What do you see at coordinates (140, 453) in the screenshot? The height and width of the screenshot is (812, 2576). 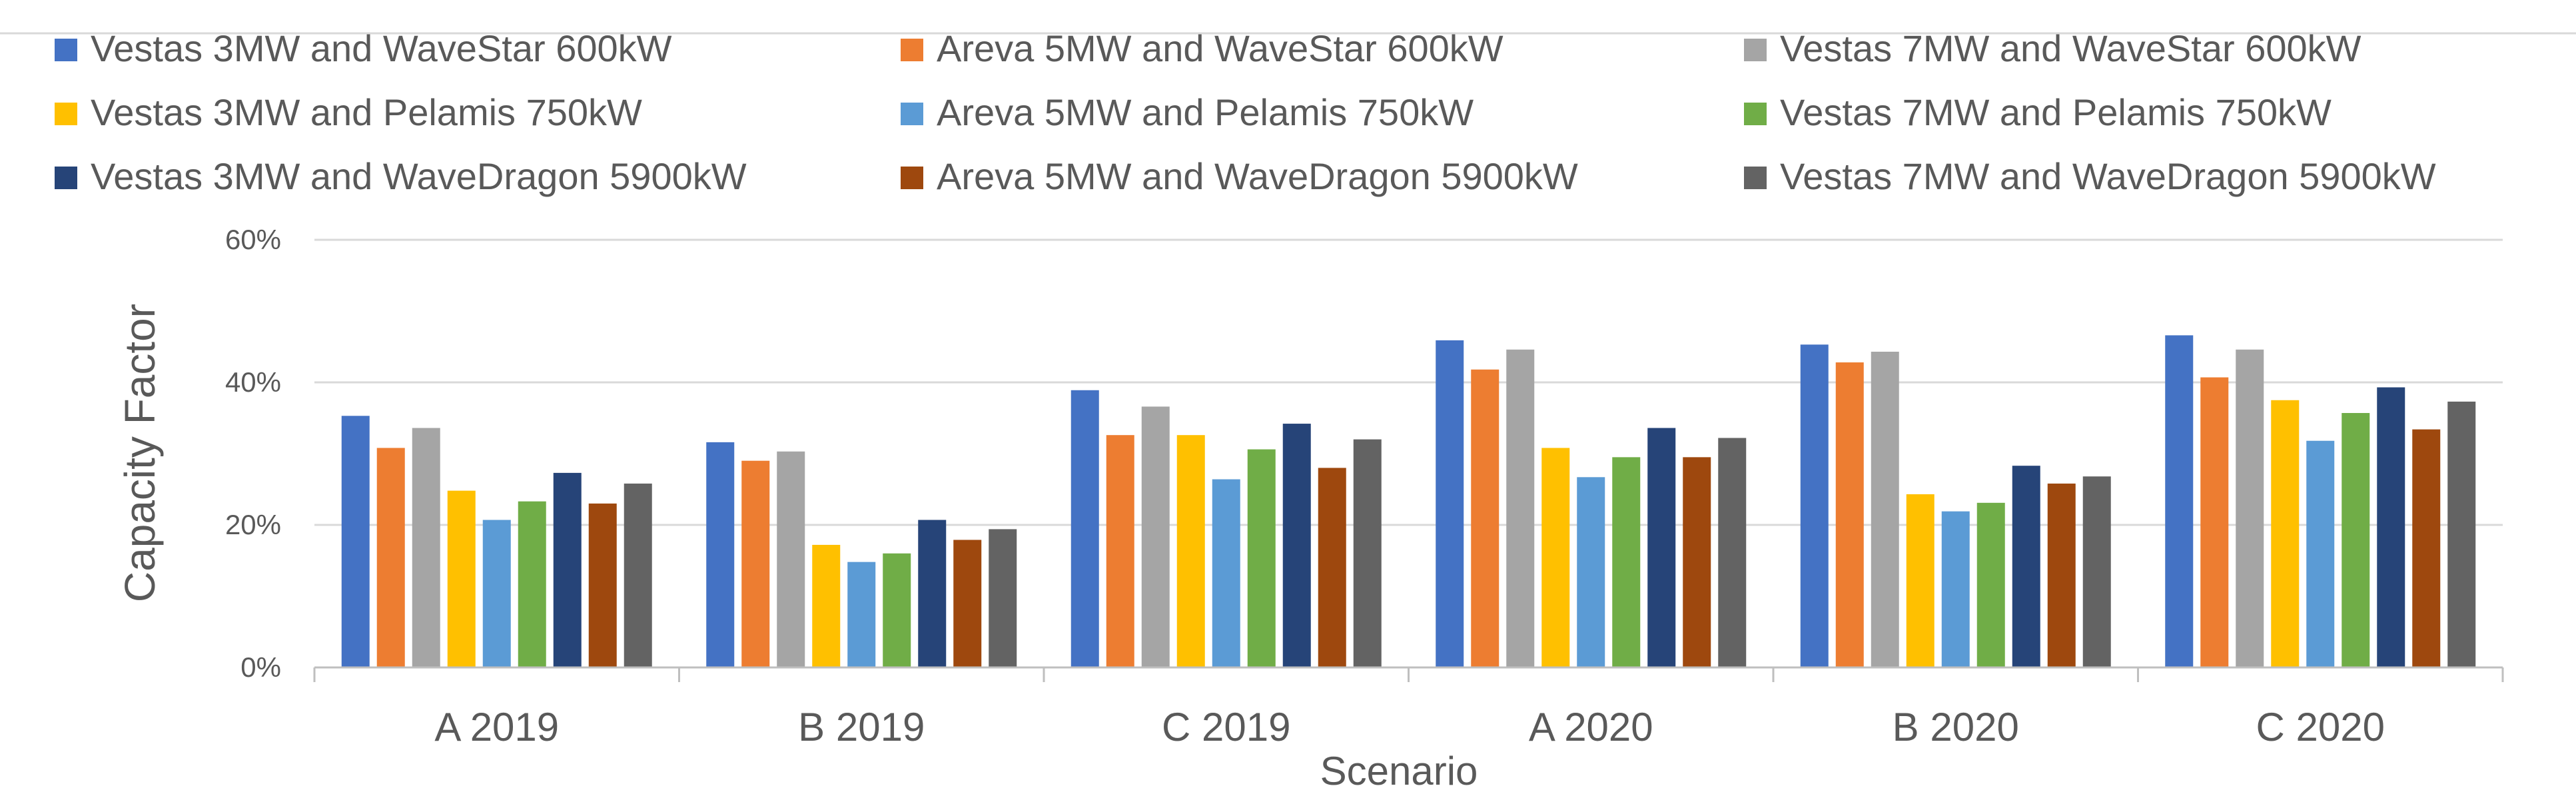 I see `y-axis-title: Capacity Factor` at bounding box center [140, 453].